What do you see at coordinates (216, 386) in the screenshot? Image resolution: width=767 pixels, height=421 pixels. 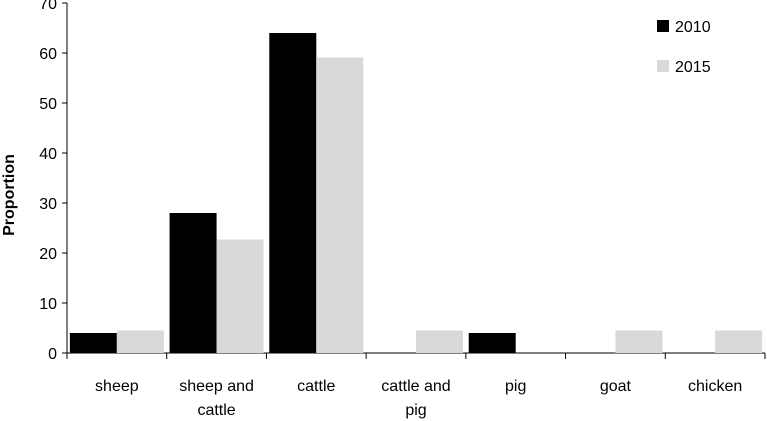 I see `category-label: sheep and` at bounding box center [216, 386].